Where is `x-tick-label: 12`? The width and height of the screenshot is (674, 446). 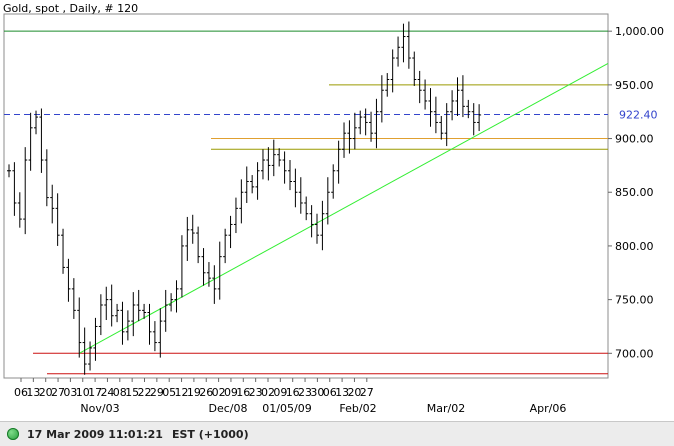
x-tick-label: 12 is located at coordinates (182, 392).